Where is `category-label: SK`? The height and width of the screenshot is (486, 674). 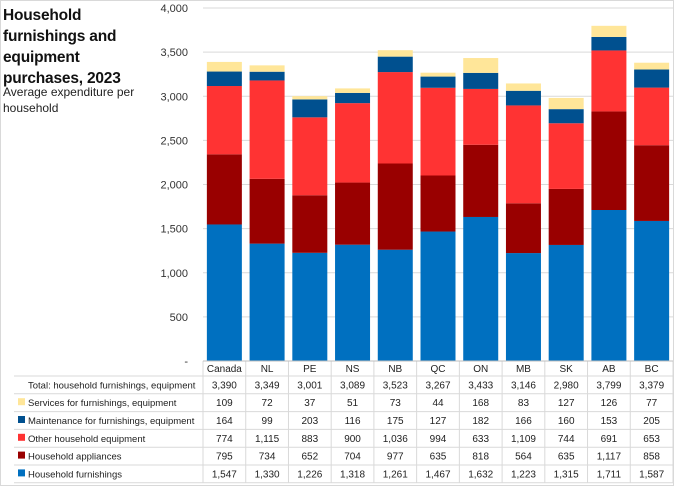 category-label: SK is located at coordinates (567, 369).